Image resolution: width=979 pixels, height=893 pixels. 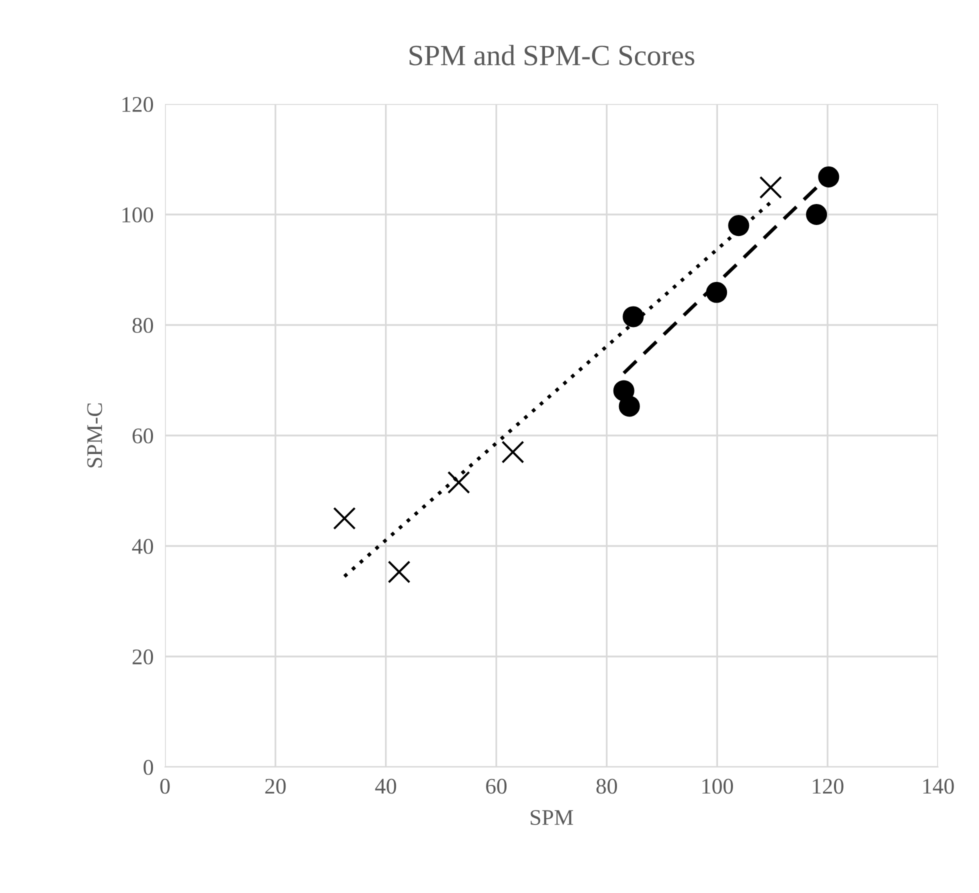 What do you see at coordinates (496, 786) in the screenshot?
I see `x-tick-label: 60` at bounding box center [496, 786].